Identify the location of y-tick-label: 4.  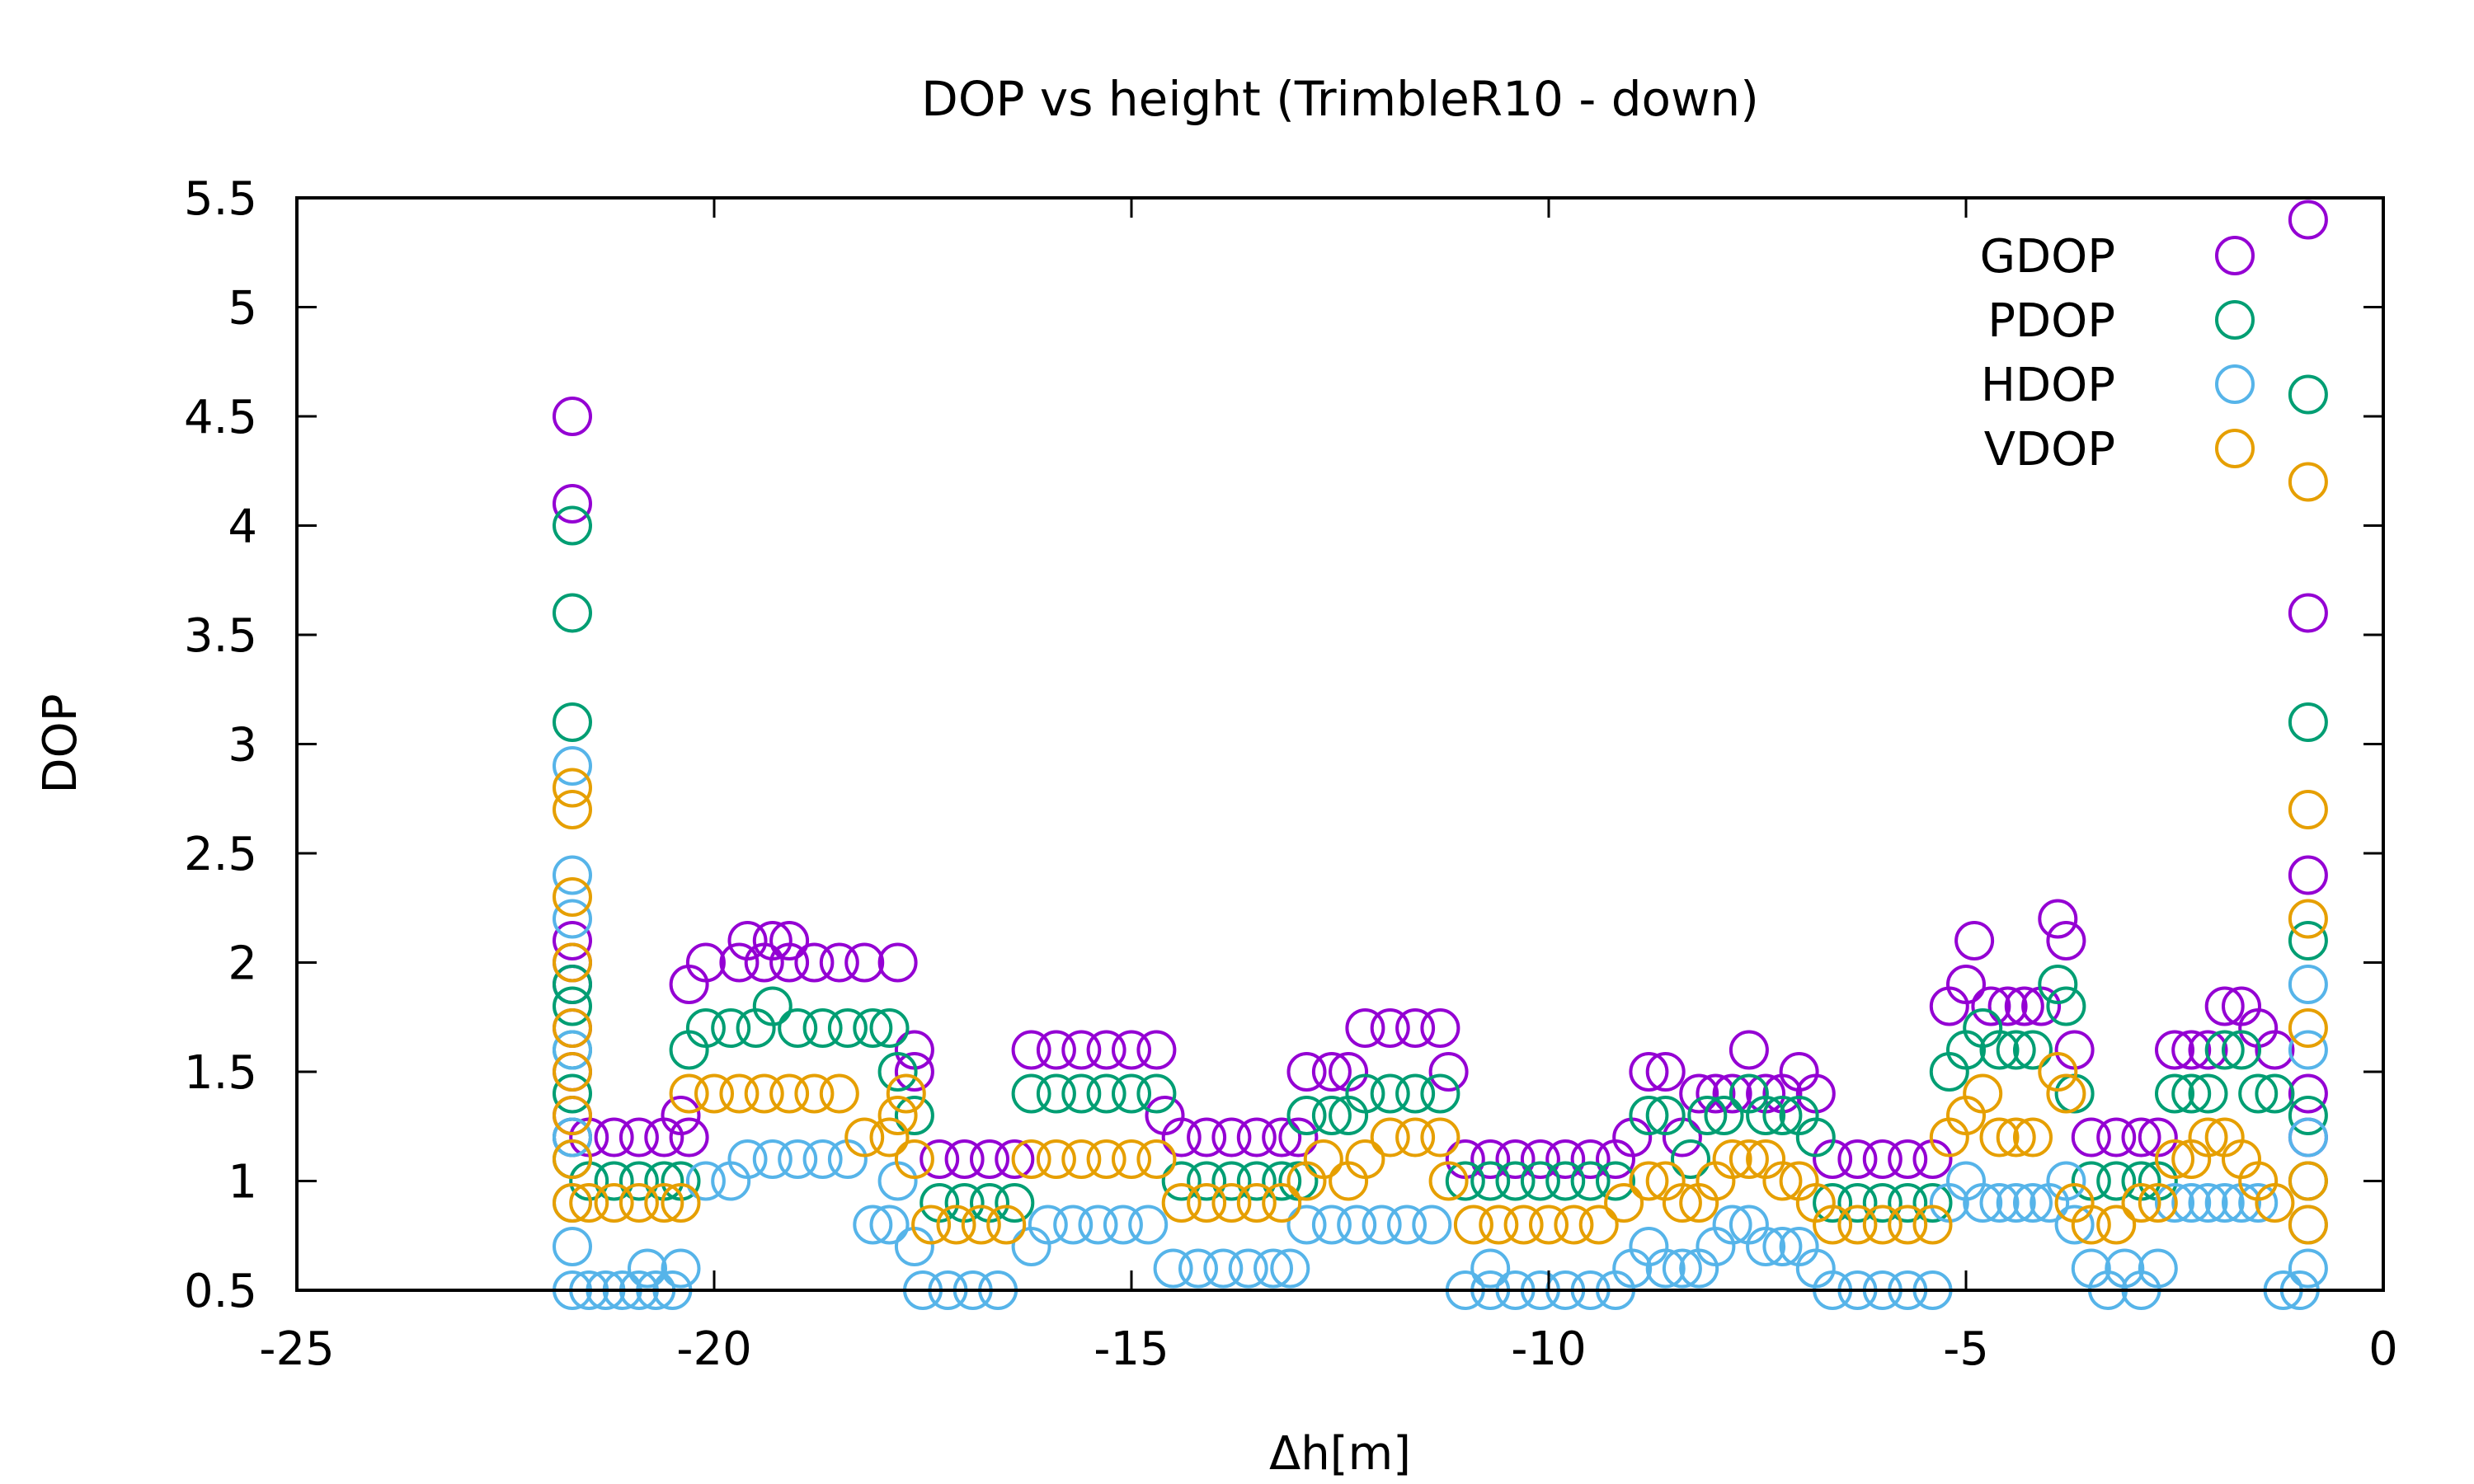
(242, 527).